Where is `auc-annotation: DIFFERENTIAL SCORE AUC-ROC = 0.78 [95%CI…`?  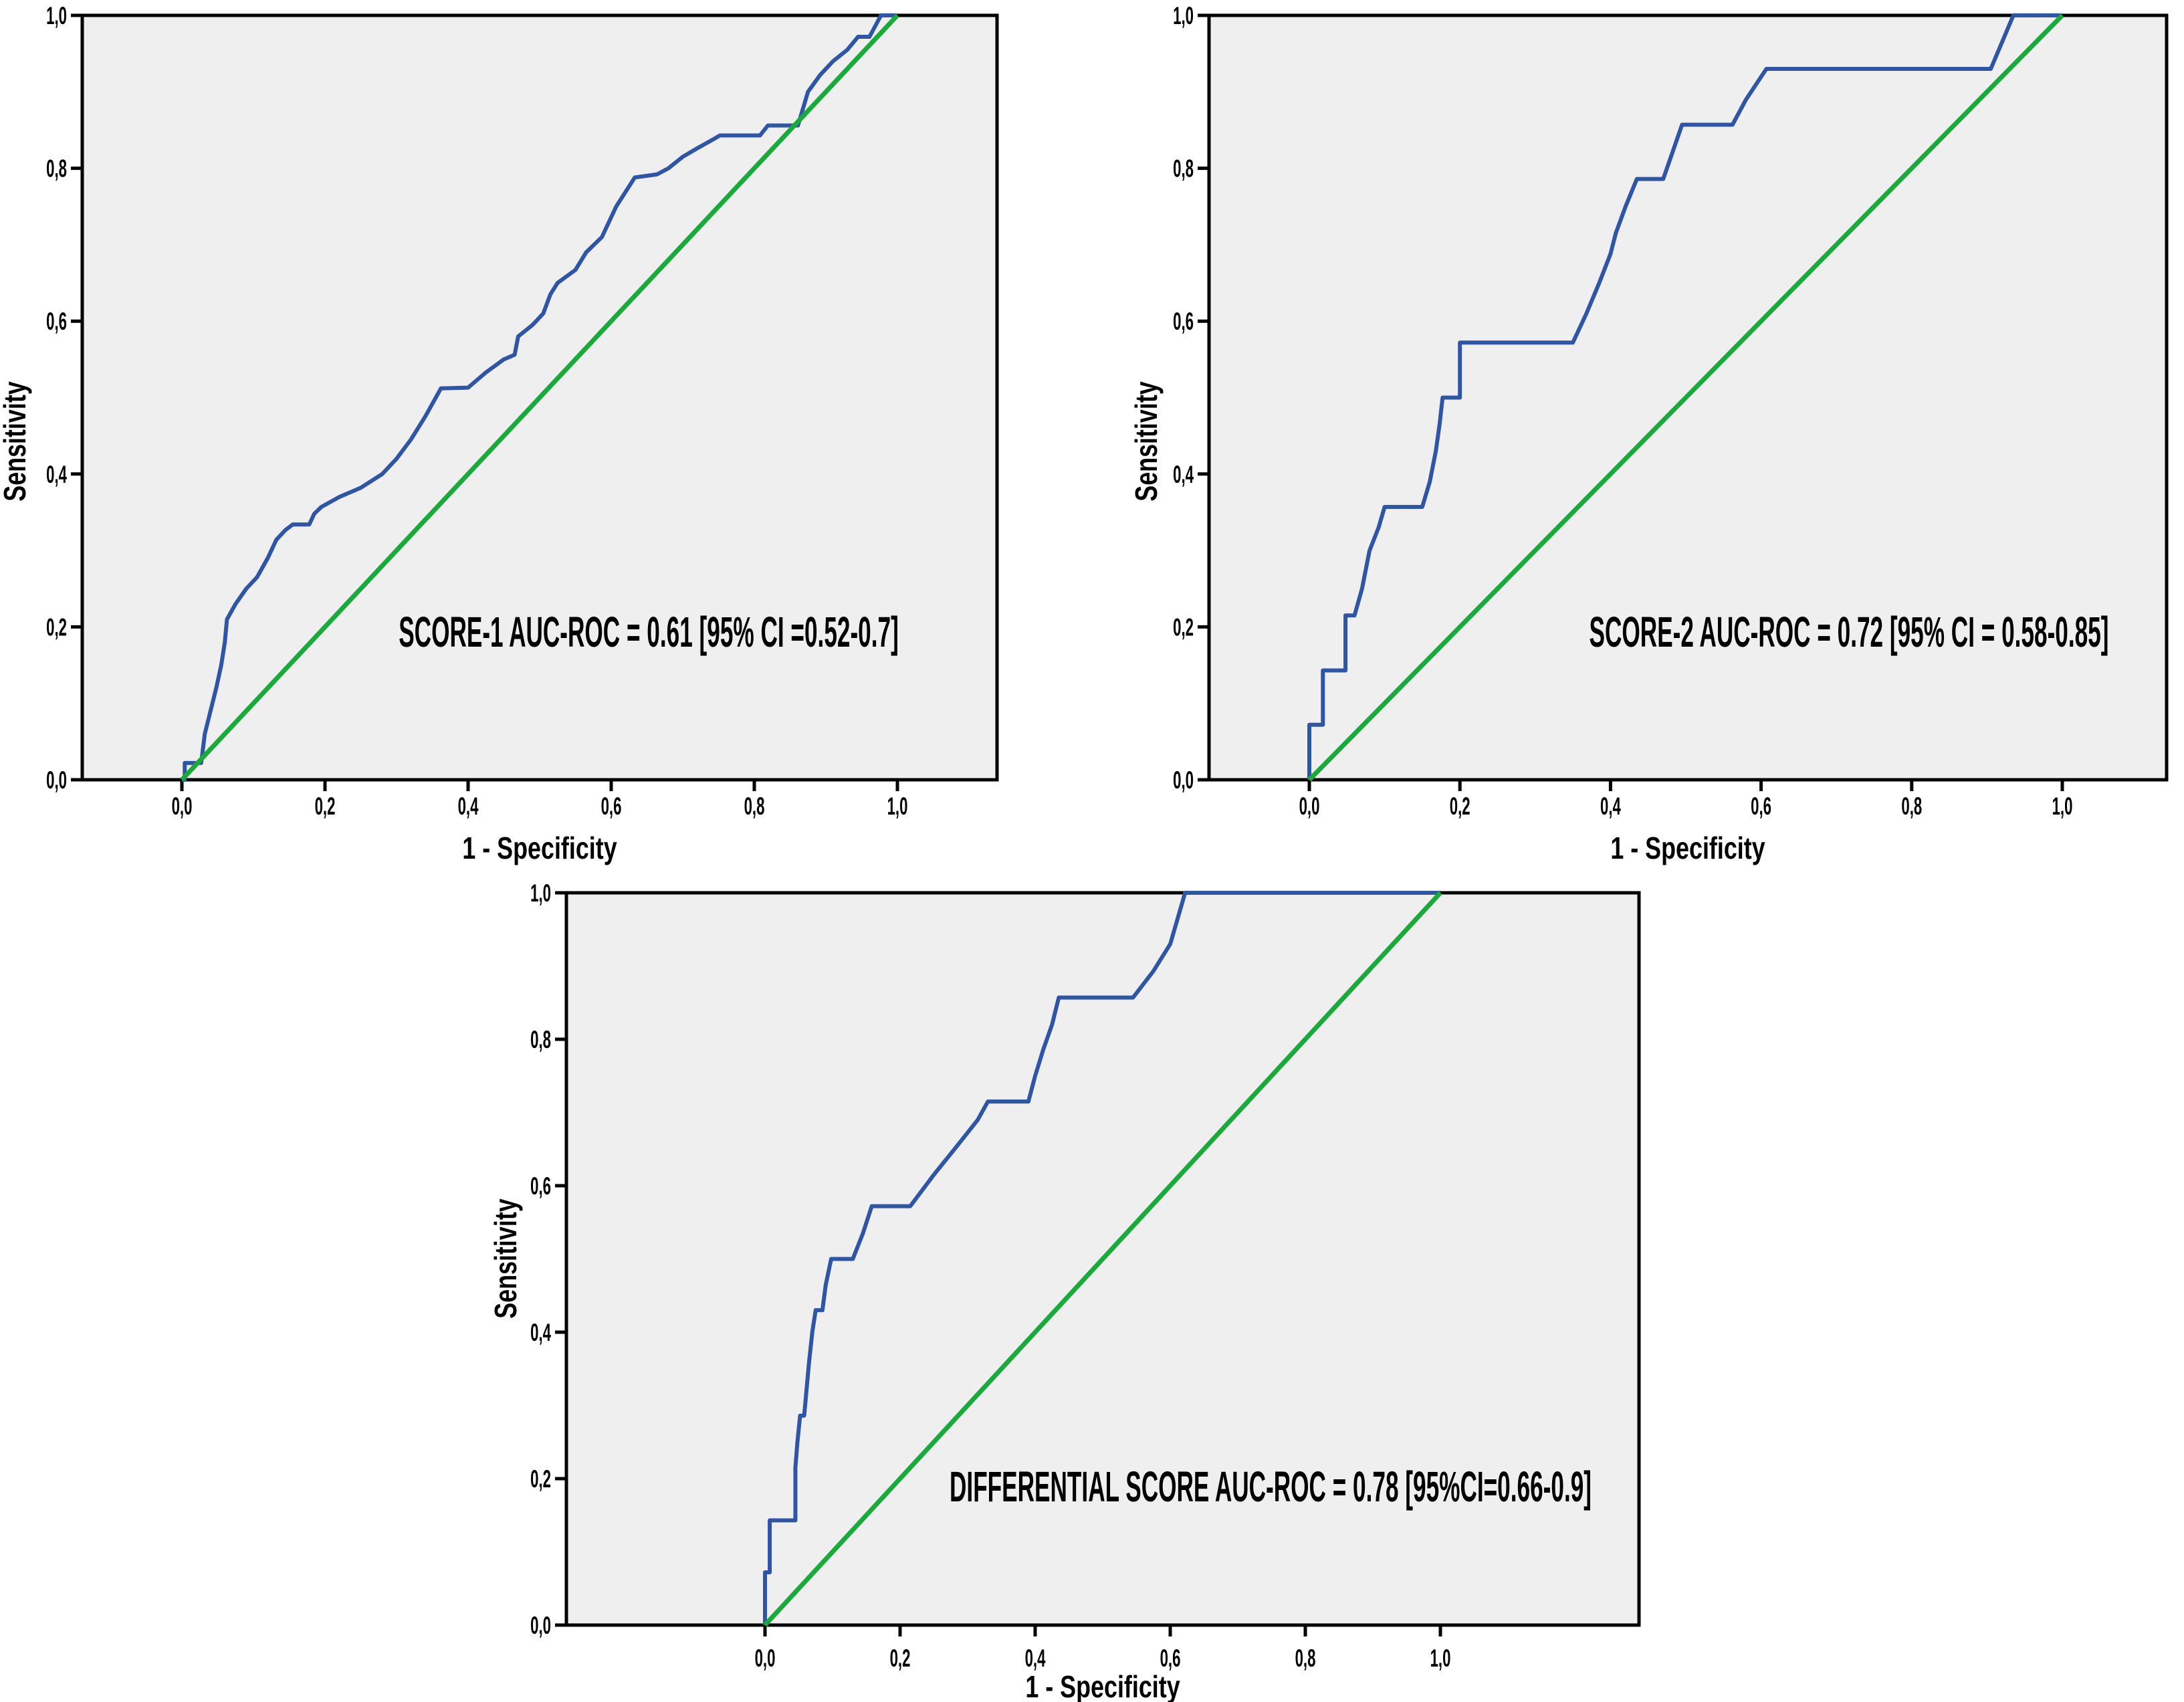 auc-annotation: DIFFERENTIAL SCORE AUC-ROC = 0.78 [95%CI… is located at coordinates (1271, 1487).